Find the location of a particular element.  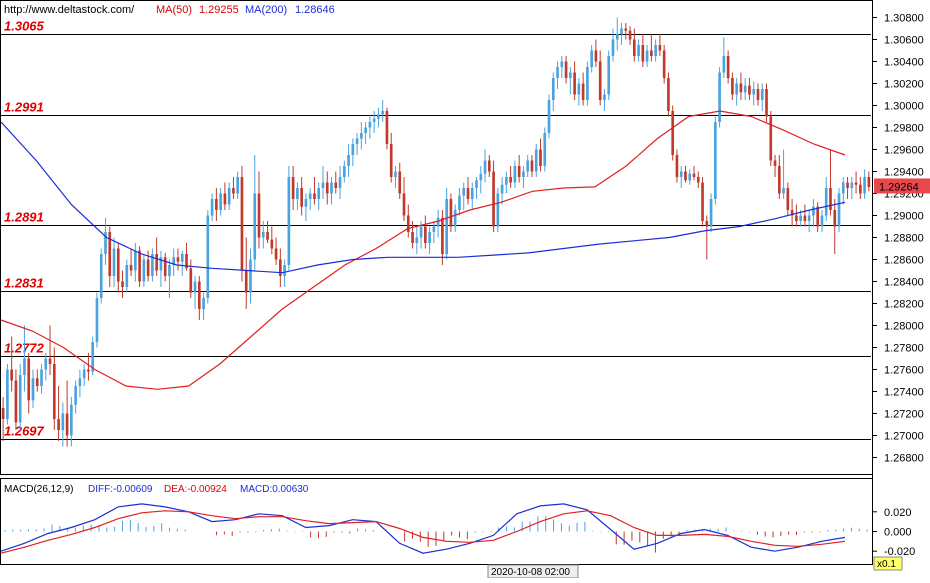

y-tick-label: 1.29800 is located at coordinates (904, 129).